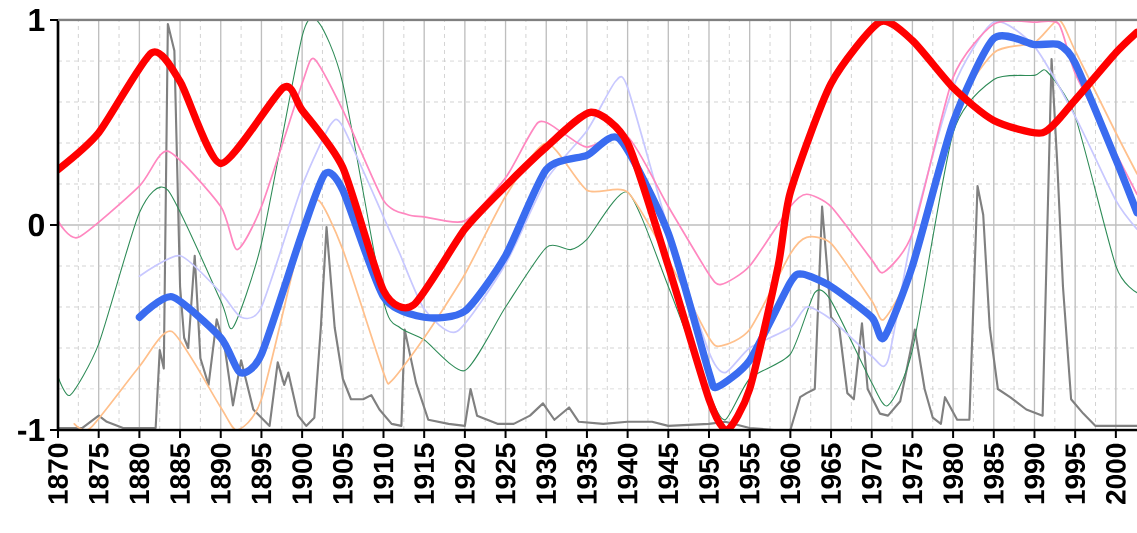  I want to click on x-tick-label: 1905, so click(342, 473).